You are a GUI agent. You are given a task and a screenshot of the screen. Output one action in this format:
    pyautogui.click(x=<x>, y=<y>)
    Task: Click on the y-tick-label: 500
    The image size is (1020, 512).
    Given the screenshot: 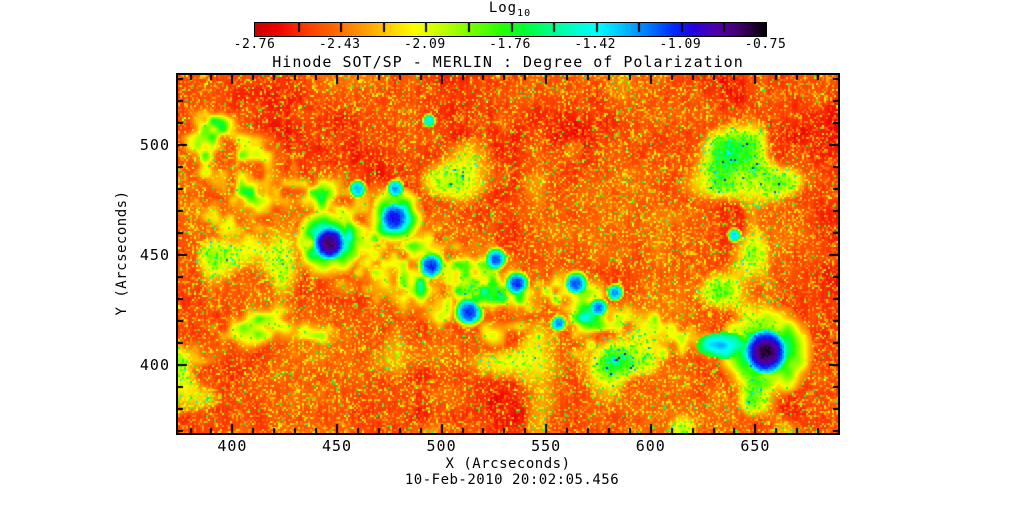 What is the action you would take?
    pyautogui.click(x=154, y=144)
    